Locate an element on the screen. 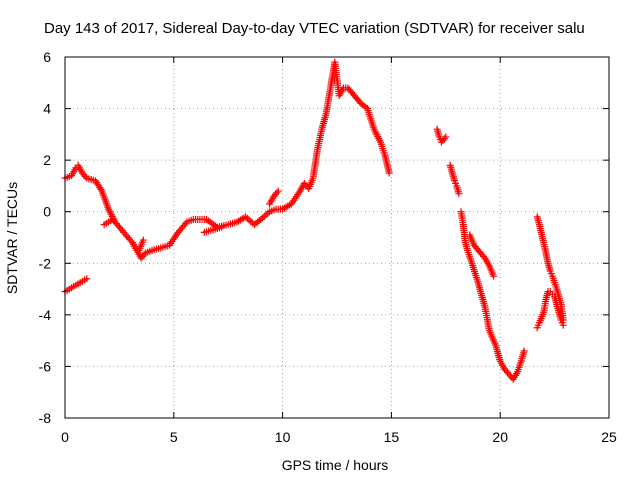 The width and height of the screenshot is (640, 480). x-tick-label: 25 is located at coordinates (609, 437).